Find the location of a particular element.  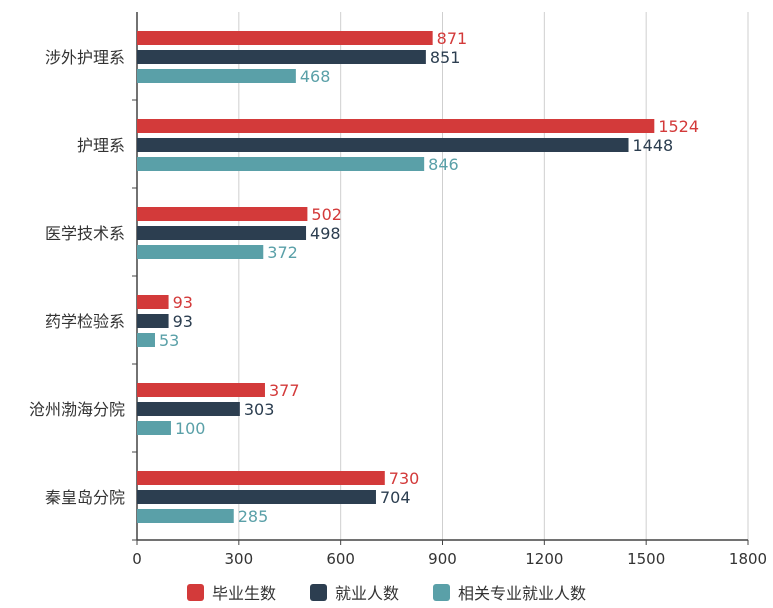

data-label: 730 is located at coordinates (404, 478).